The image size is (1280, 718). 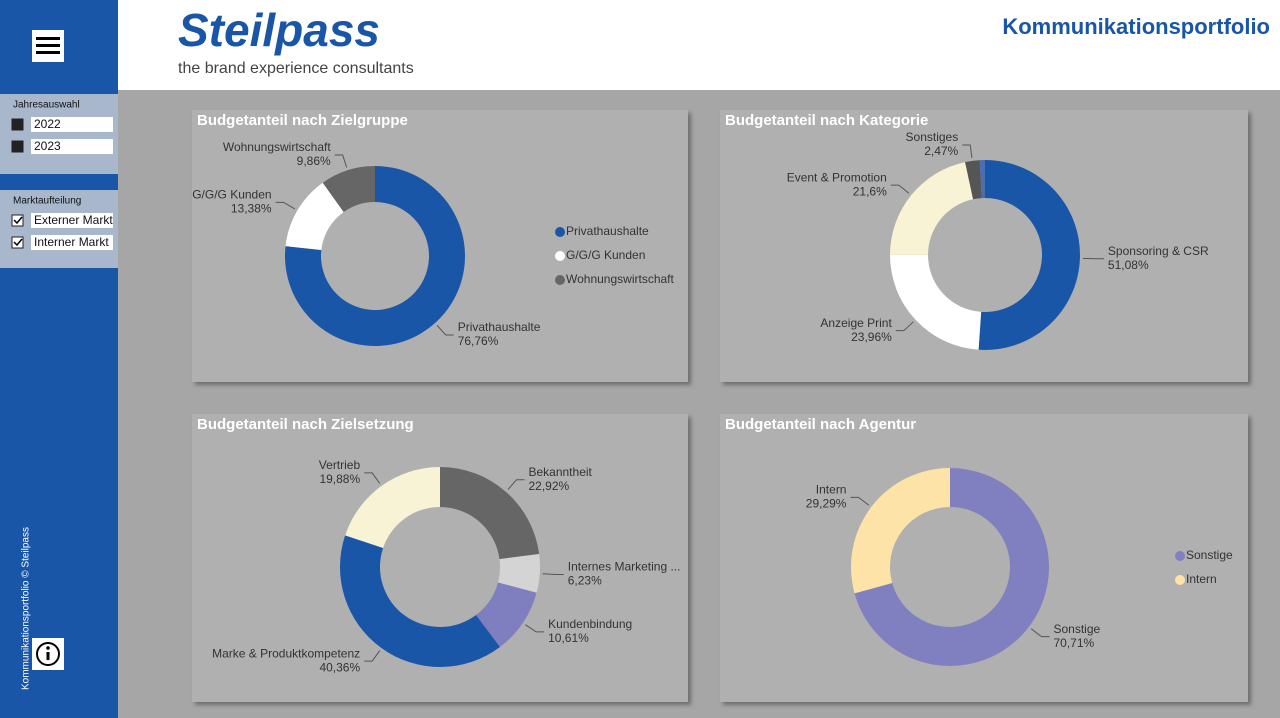 I want to click on slice-value: 21,6%, so click(x=870, y=191).